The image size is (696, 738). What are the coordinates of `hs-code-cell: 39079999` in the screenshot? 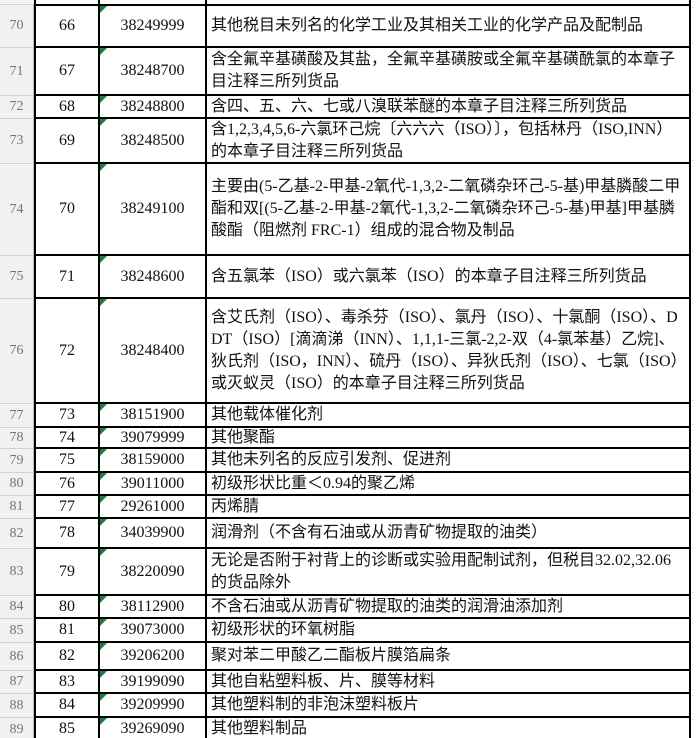 It's located at (153, 438).